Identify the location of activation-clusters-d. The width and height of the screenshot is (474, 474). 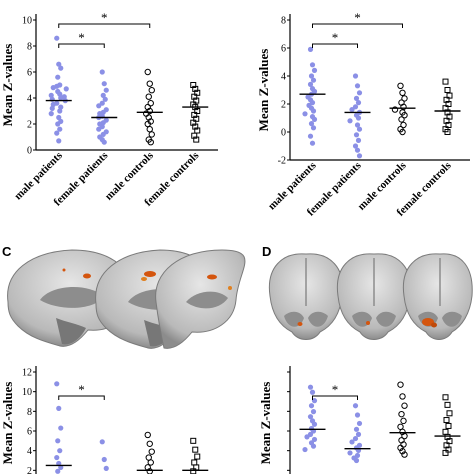
(367, 323).